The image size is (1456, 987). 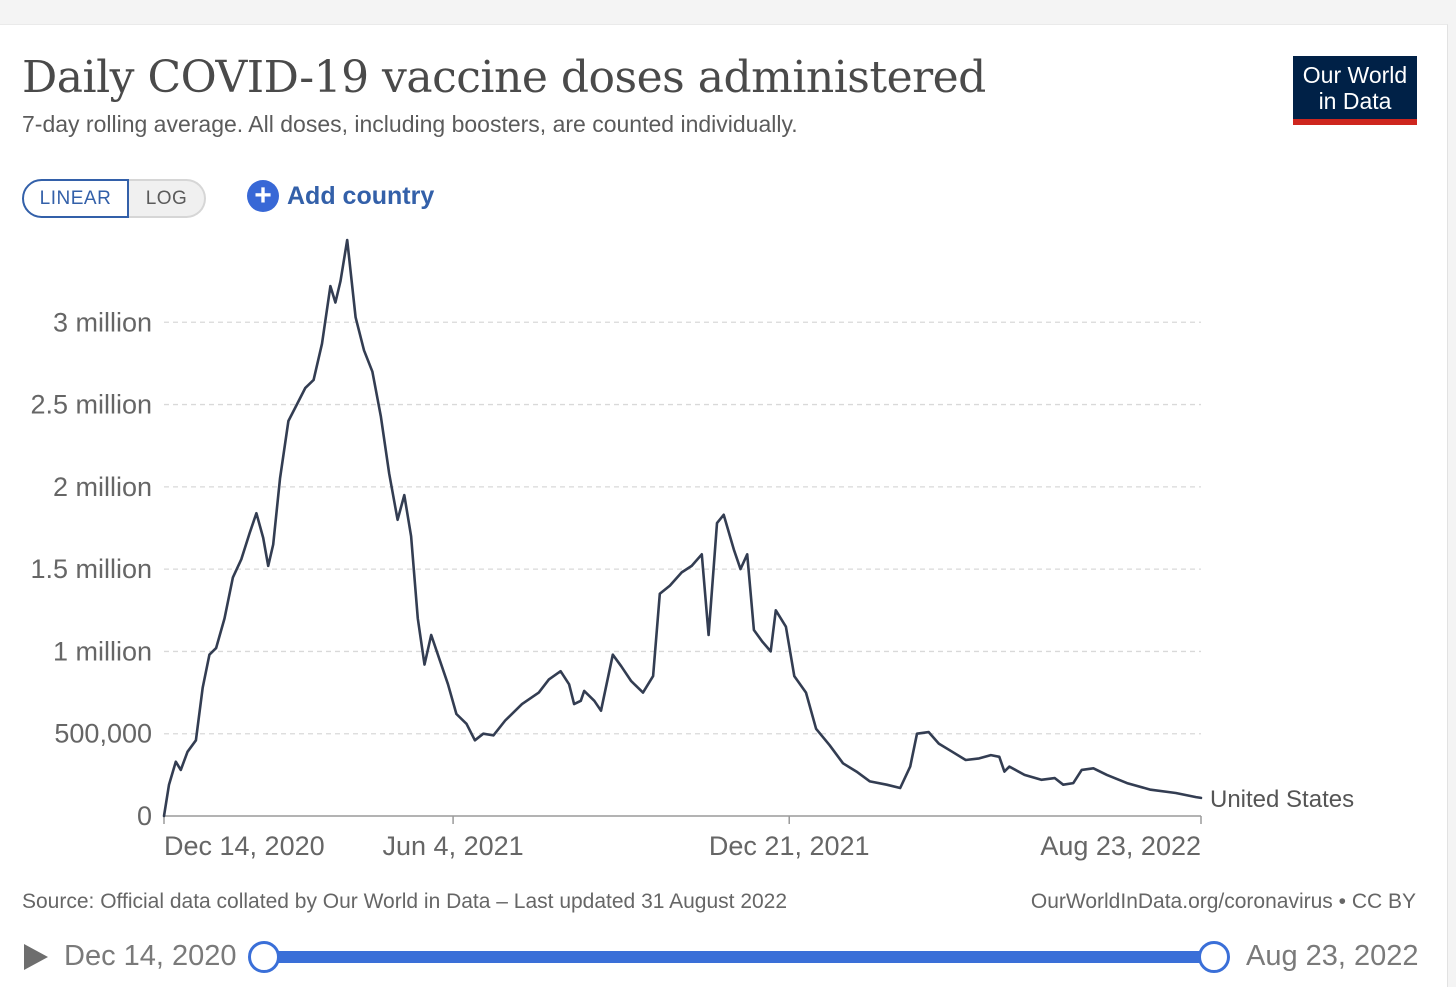 I want to click on series-label: United States, so click(x=1282, y=799).